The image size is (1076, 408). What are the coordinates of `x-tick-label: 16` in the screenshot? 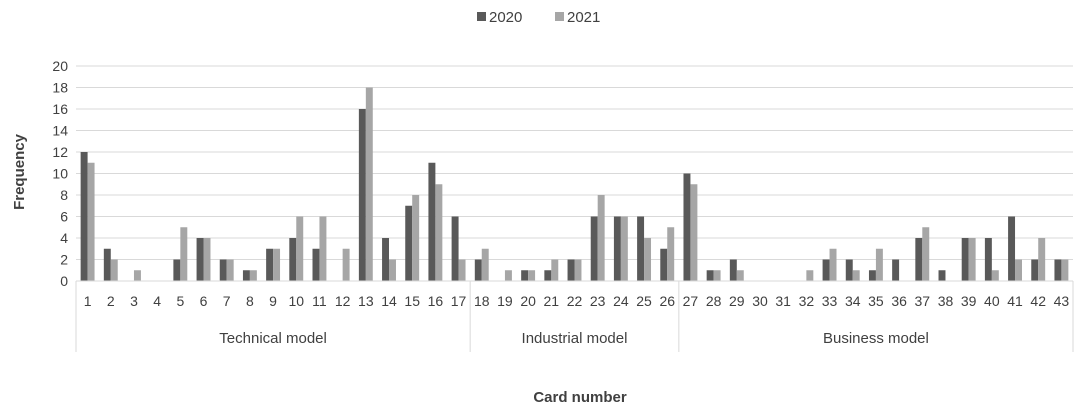 It's located at (436, 301).